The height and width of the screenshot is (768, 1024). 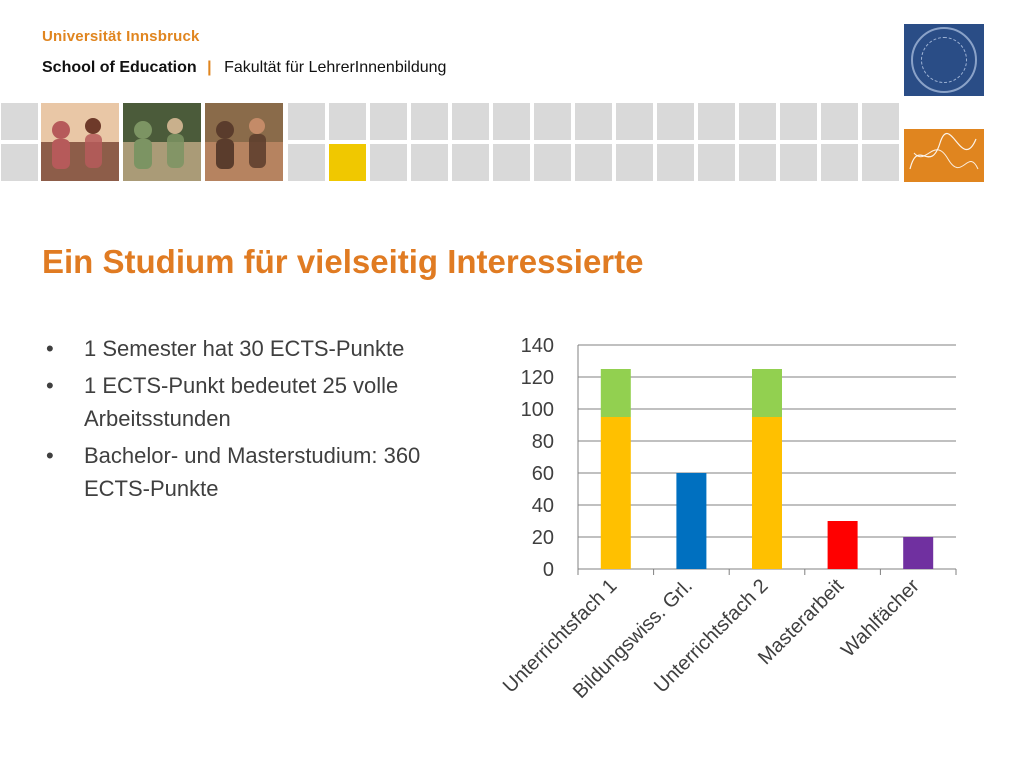 I want to click on y-tick-label: 120, so click(x=537, y=378).